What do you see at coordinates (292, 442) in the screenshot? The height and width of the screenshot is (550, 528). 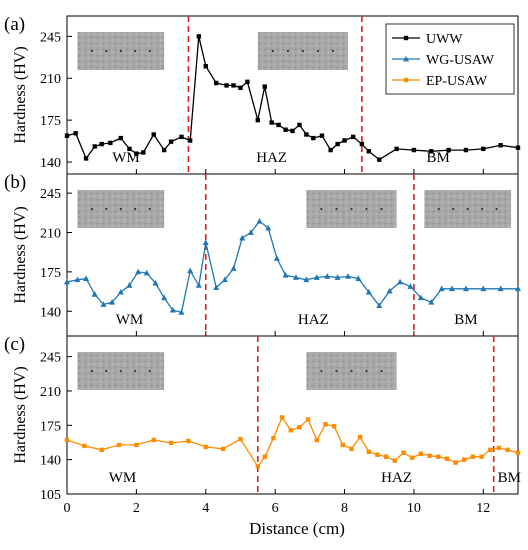 I see `series-line-ep-usaw` at bounding box center [292, 442].